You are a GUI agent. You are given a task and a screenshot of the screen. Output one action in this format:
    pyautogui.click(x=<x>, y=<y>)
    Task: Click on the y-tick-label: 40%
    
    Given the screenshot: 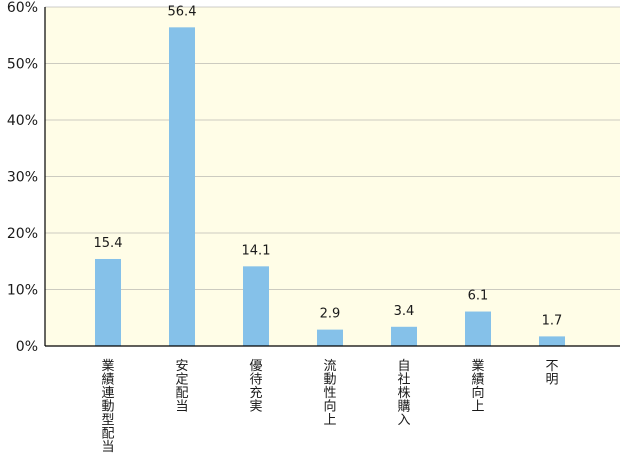 What is the action you would take?
    pyautogui.click(x=22, y=121)
    